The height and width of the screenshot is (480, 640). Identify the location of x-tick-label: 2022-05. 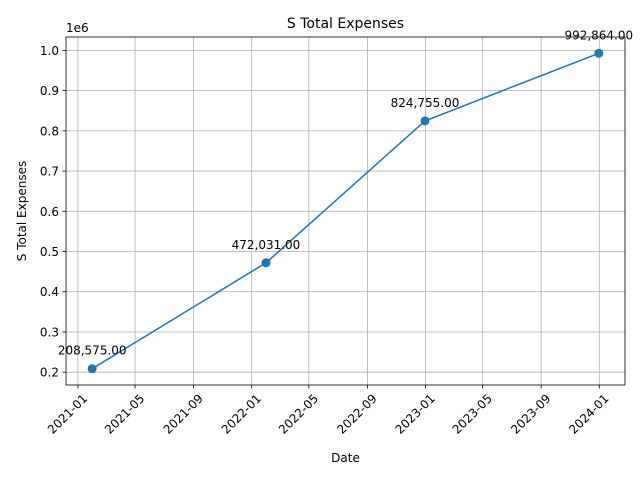
(298, 413).